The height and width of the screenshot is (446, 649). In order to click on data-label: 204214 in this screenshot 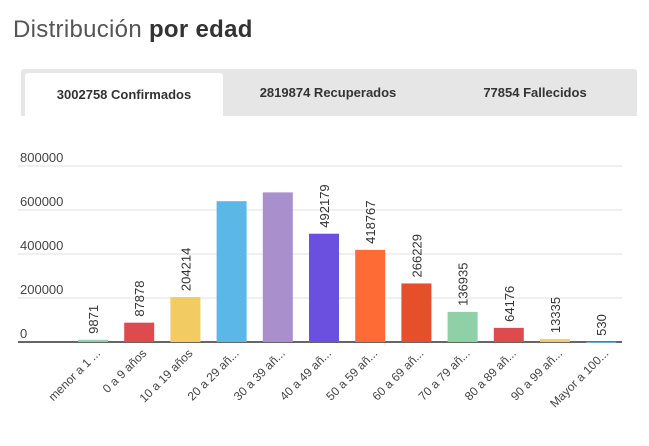, I will do `click(185, 269)`.